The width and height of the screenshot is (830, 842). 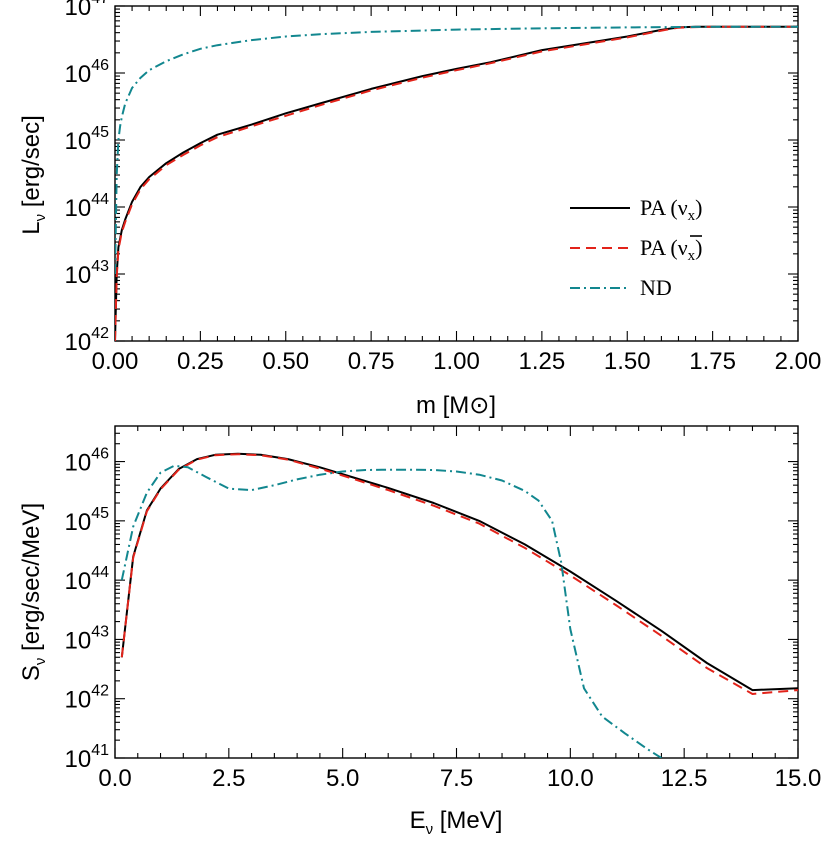 I want to click on y-tick-labels: 1041 1042 1043 1044 1045 1046, so click(x=87, y=609).